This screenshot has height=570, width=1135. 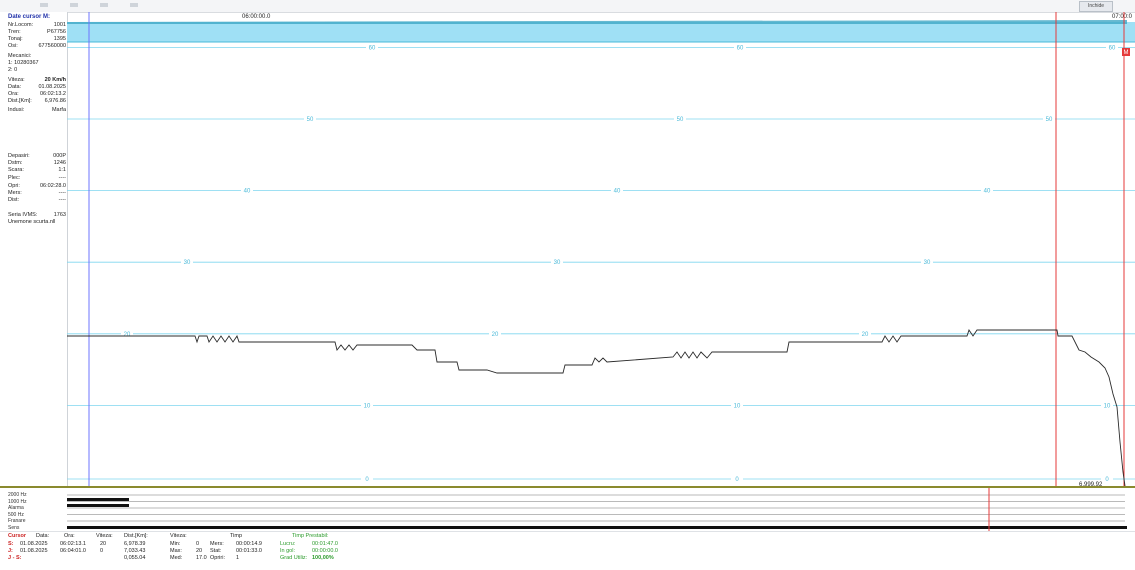 What do you see at coordinates (325, 551) in the screenshot?
I see `row-work-value: 00:00:00.0` at bounding box center [325, 551].